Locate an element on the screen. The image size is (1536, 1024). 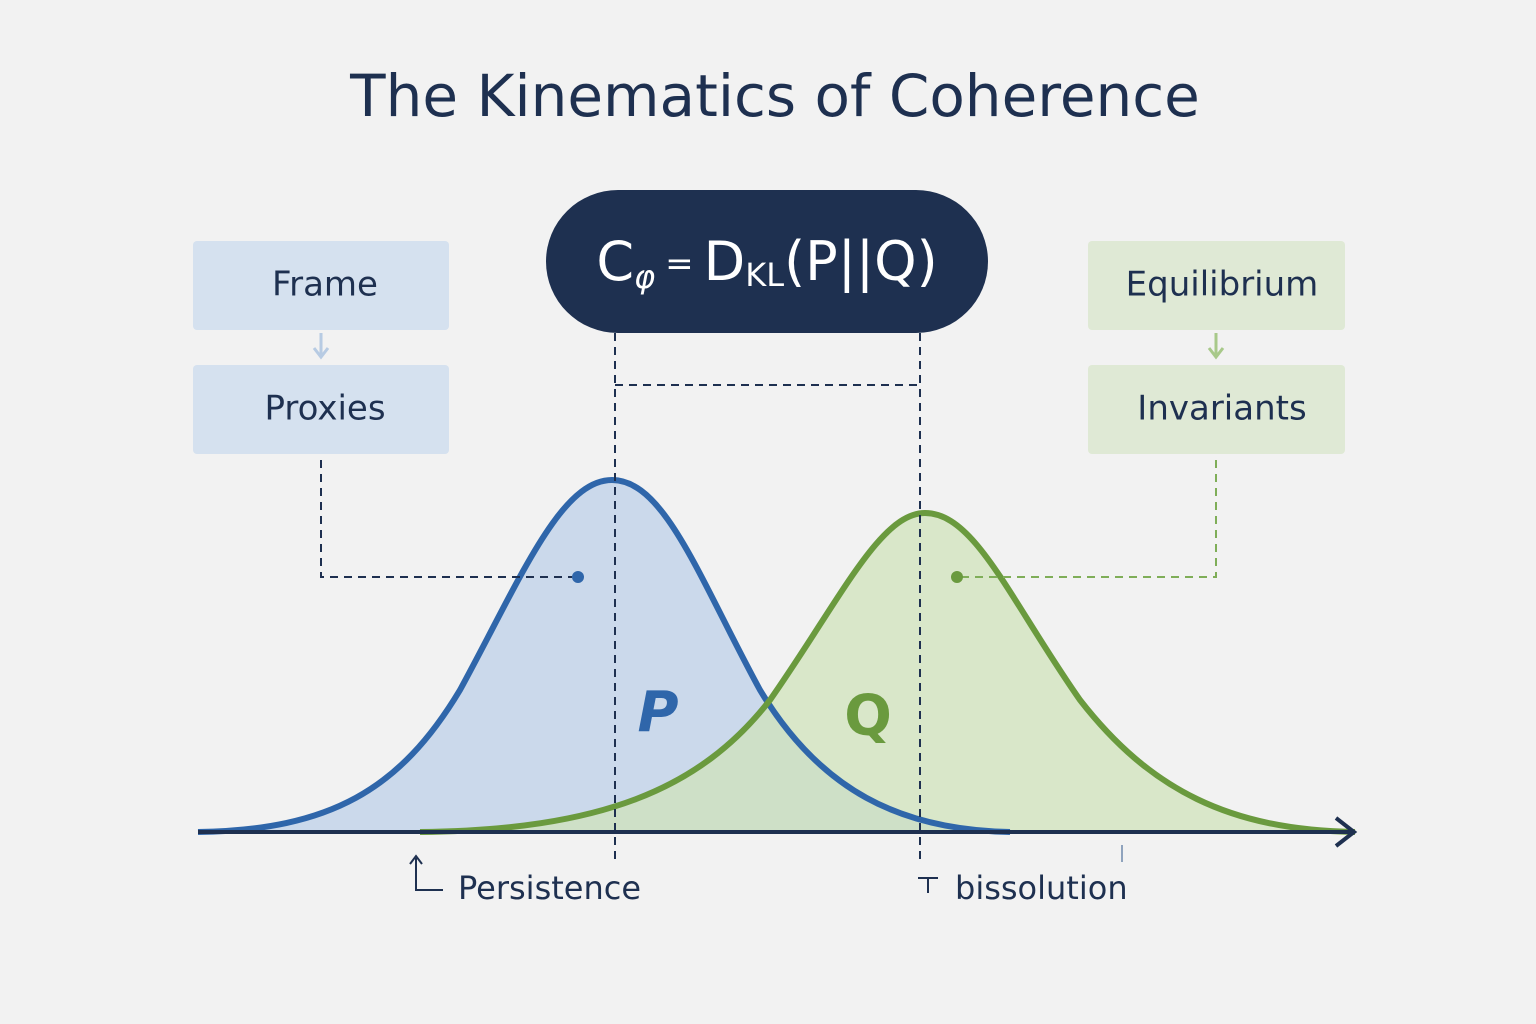
box-label: Equilibrium is located at coordinates (1222, 285).